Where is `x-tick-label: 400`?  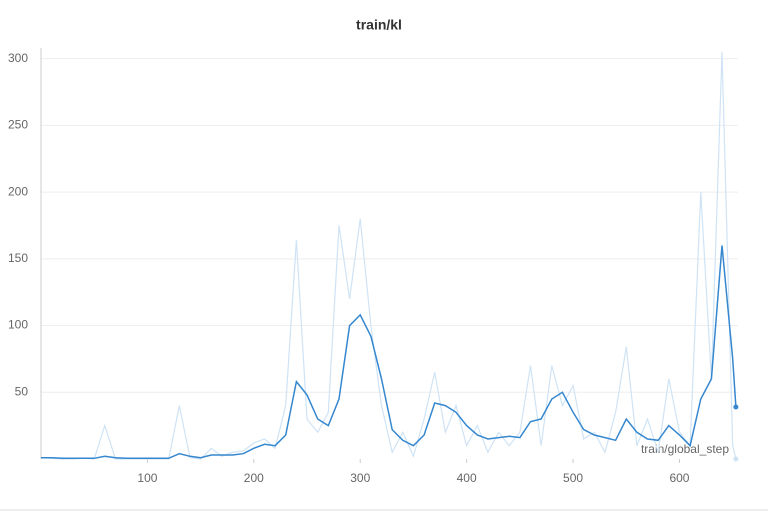 x-tick-label: 400 is located at coordinates (467, 478).